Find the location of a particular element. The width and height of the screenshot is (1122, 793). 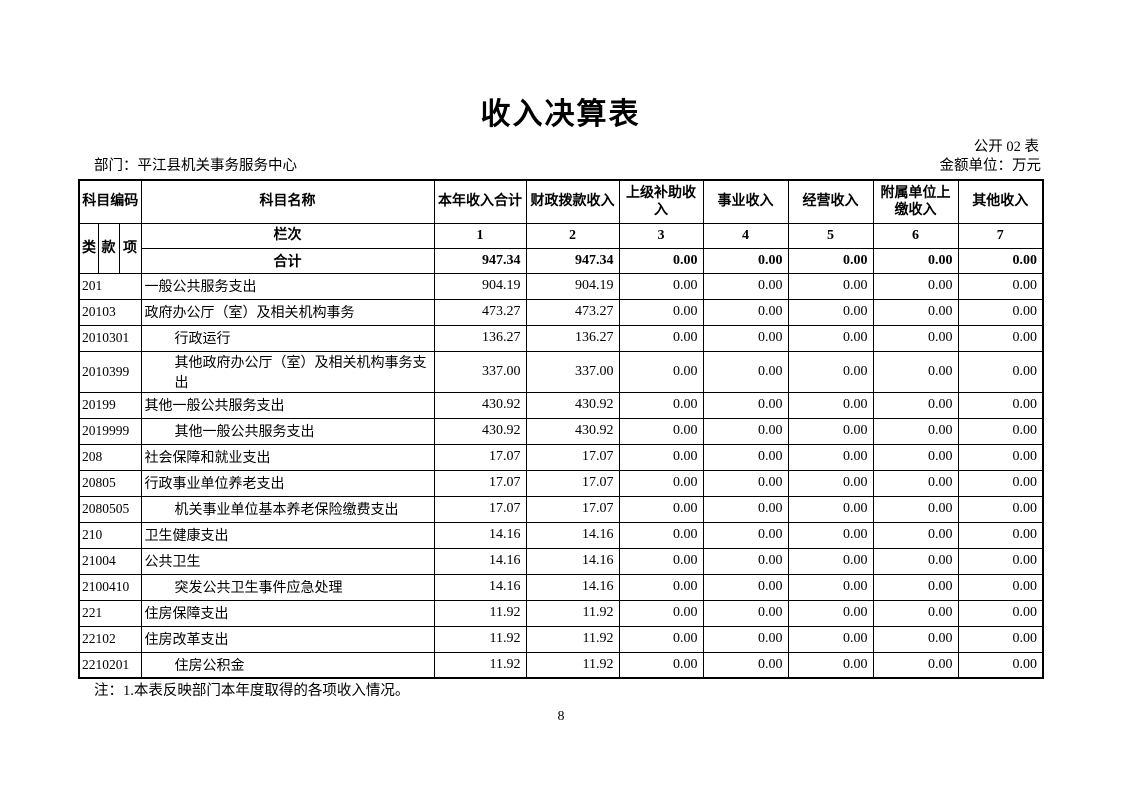

row-name: 一般公共服务支出 is located at coordinates (287, 286).